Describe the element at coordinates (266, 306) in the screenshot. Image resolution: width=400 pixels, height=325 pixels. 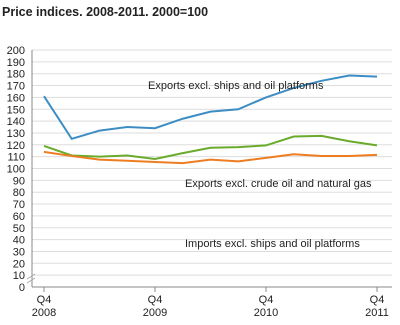
I see `x-tick-label: Q4 2010` at that location.